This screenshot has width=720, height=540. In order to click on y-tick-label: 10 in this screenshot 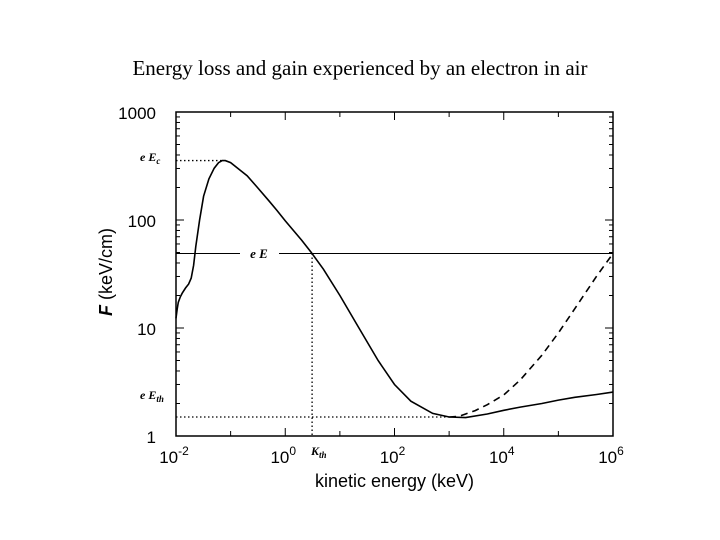, I will do `click(146, 329)`.